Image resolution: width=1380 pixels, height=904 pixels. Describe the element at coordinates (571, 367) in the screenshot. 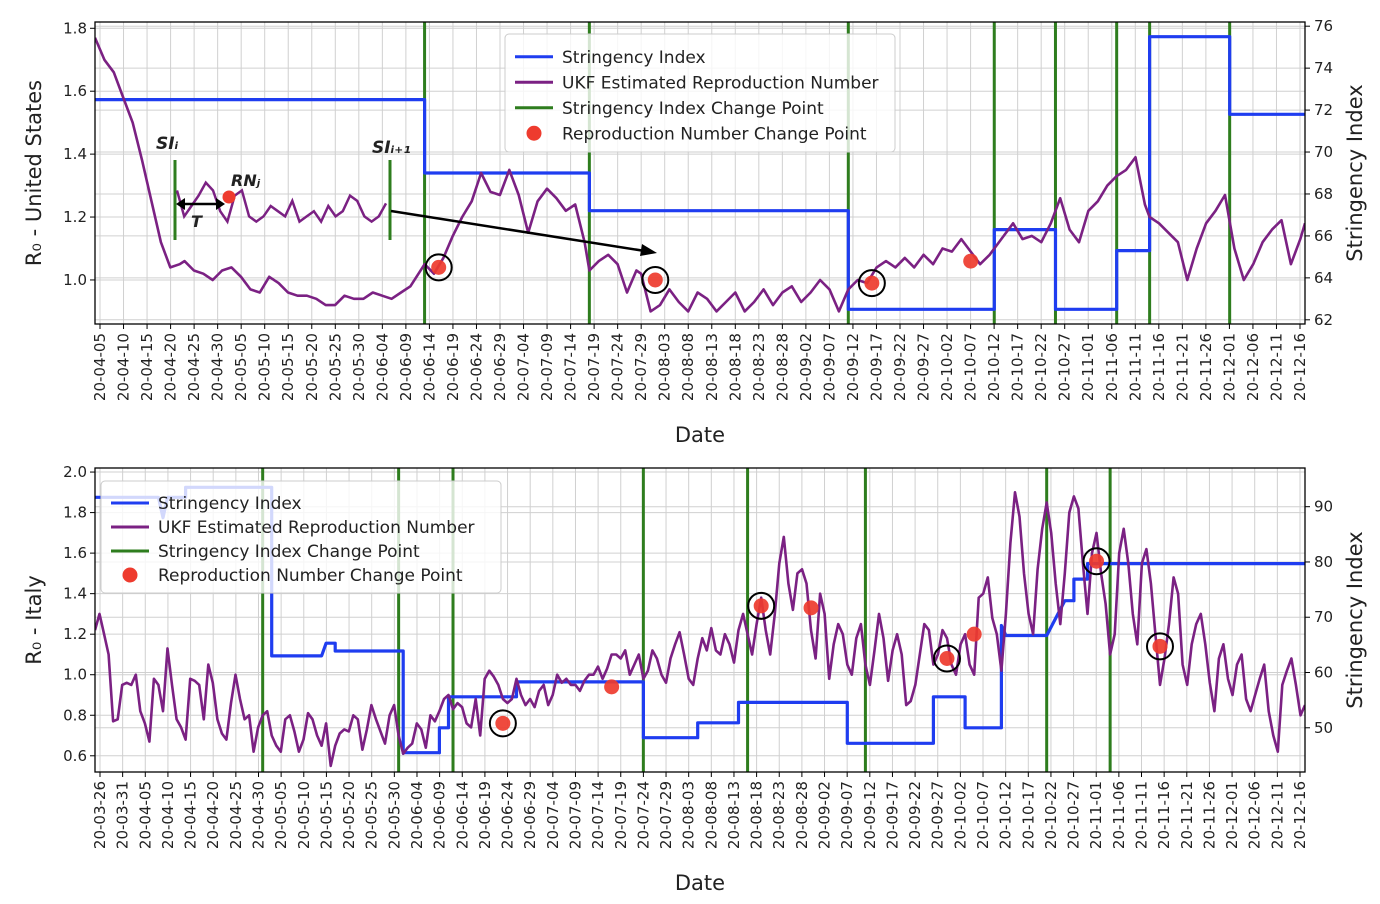

I see `x-tick-label: 20-07-14` at that location.